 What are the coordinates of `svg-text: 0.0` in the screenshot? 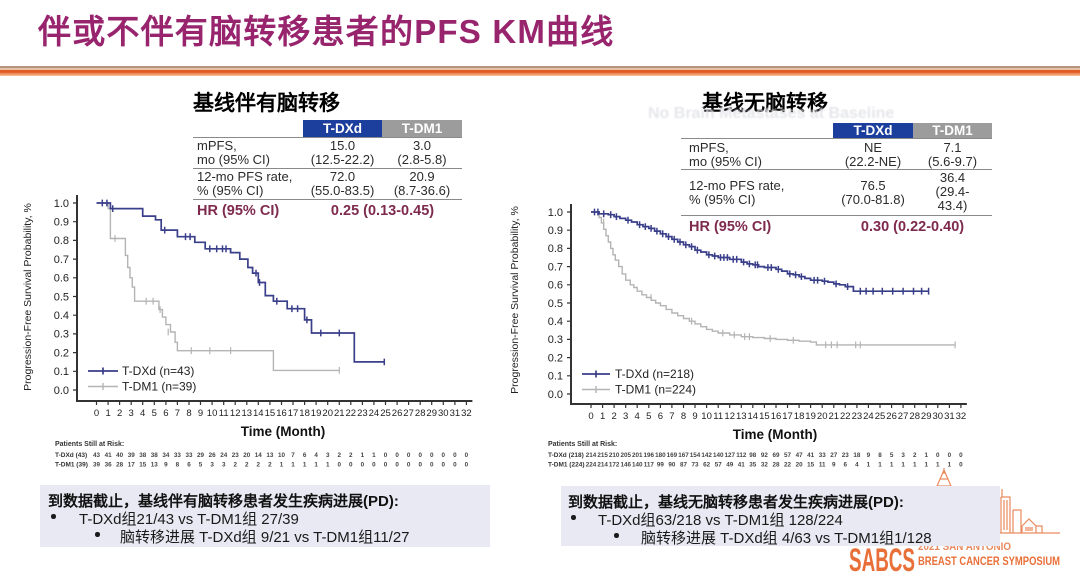 It's located at (555, 395).